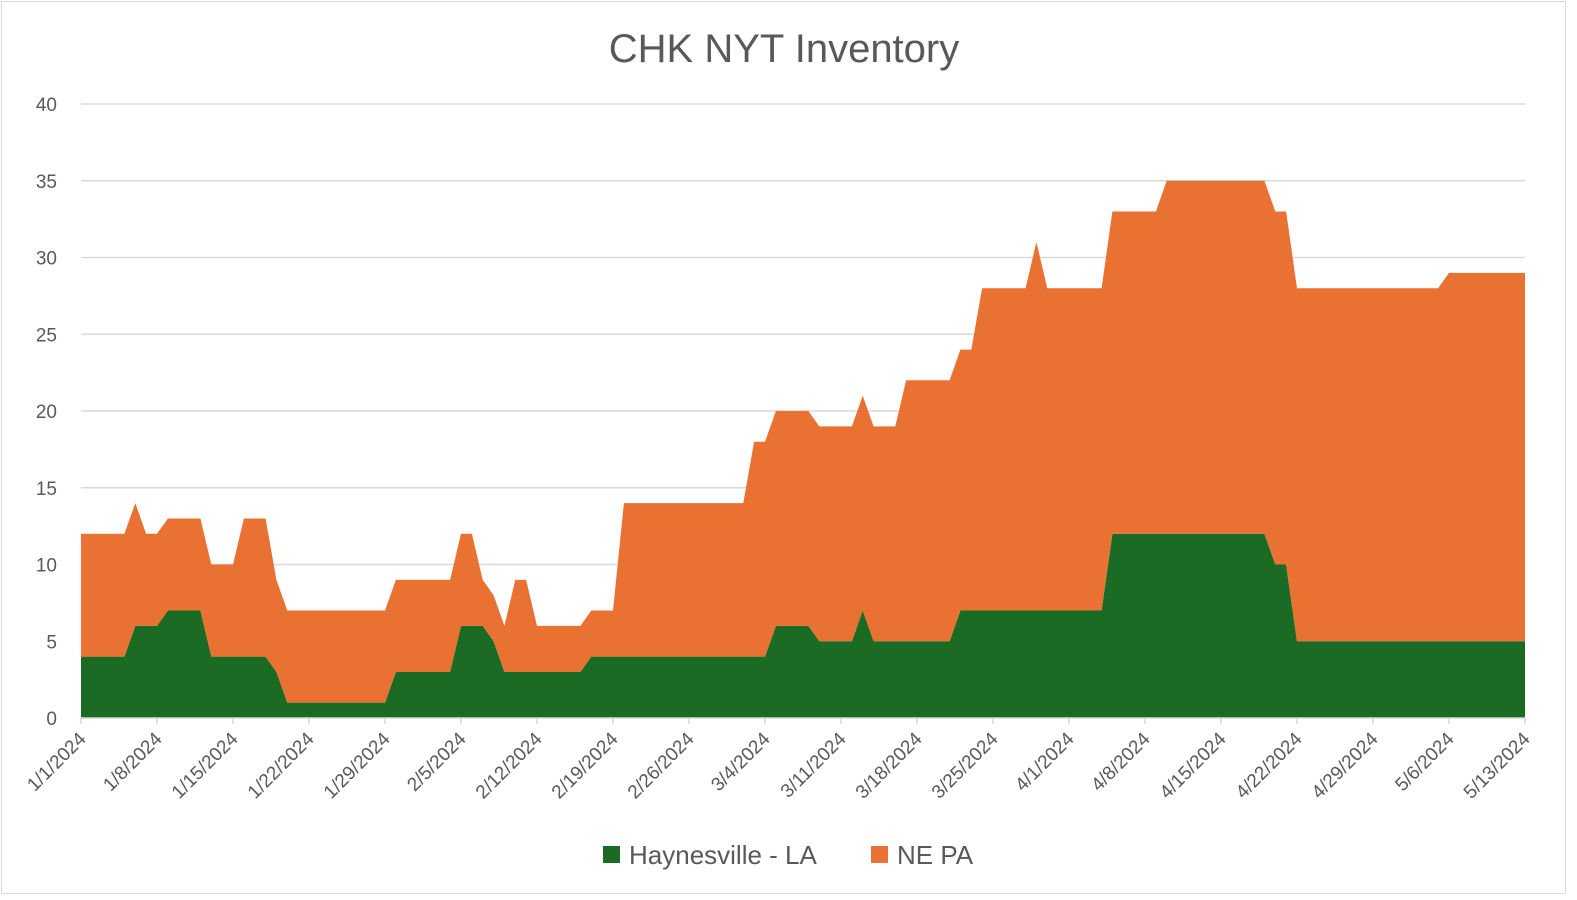 The height and width of the screenshot is (900, 1577). I want to click on x-tick-label: 2/5/2024, so click(436, 761).